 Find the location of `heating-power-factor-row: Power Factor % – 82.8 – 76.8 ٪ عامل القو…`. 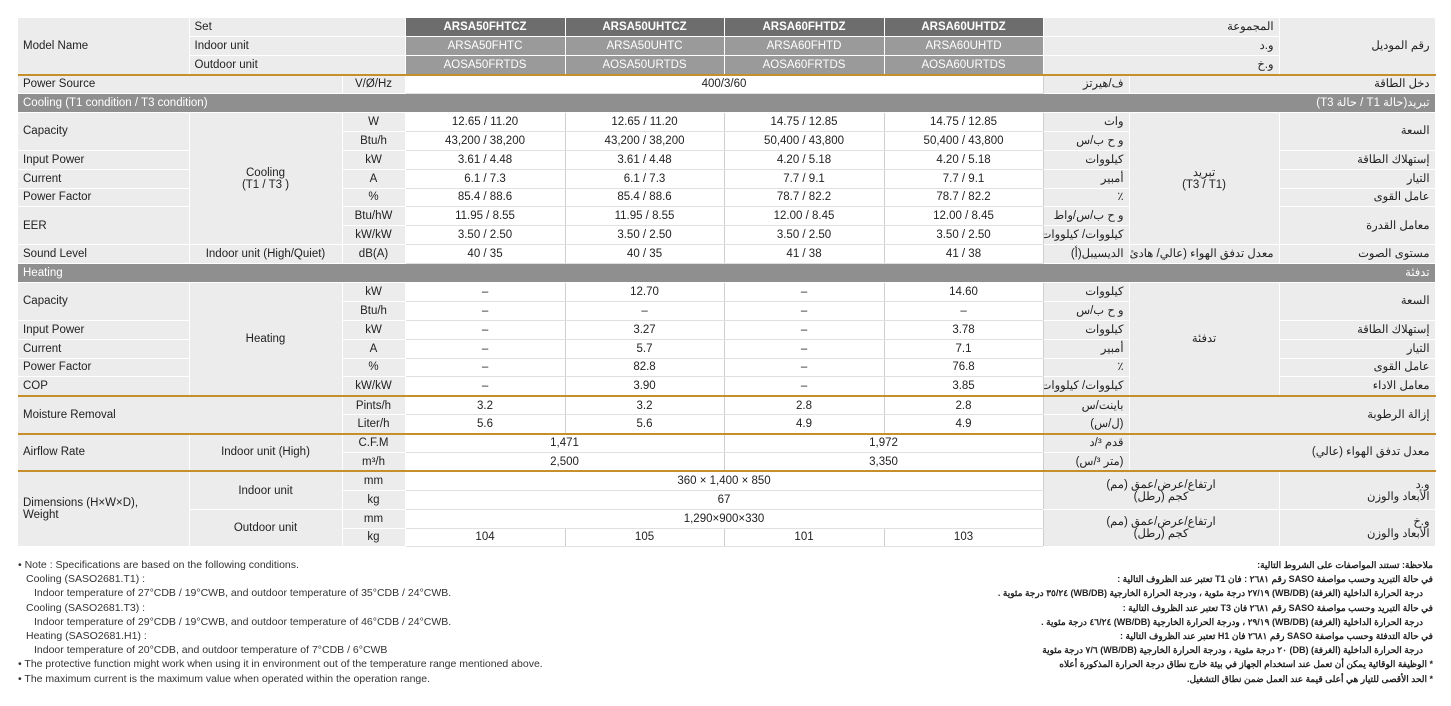

heating-power-factor-row: Power Factor % – 82.8 – 76.8 ٪ عامل القو… is located at coordinates (727, 368).